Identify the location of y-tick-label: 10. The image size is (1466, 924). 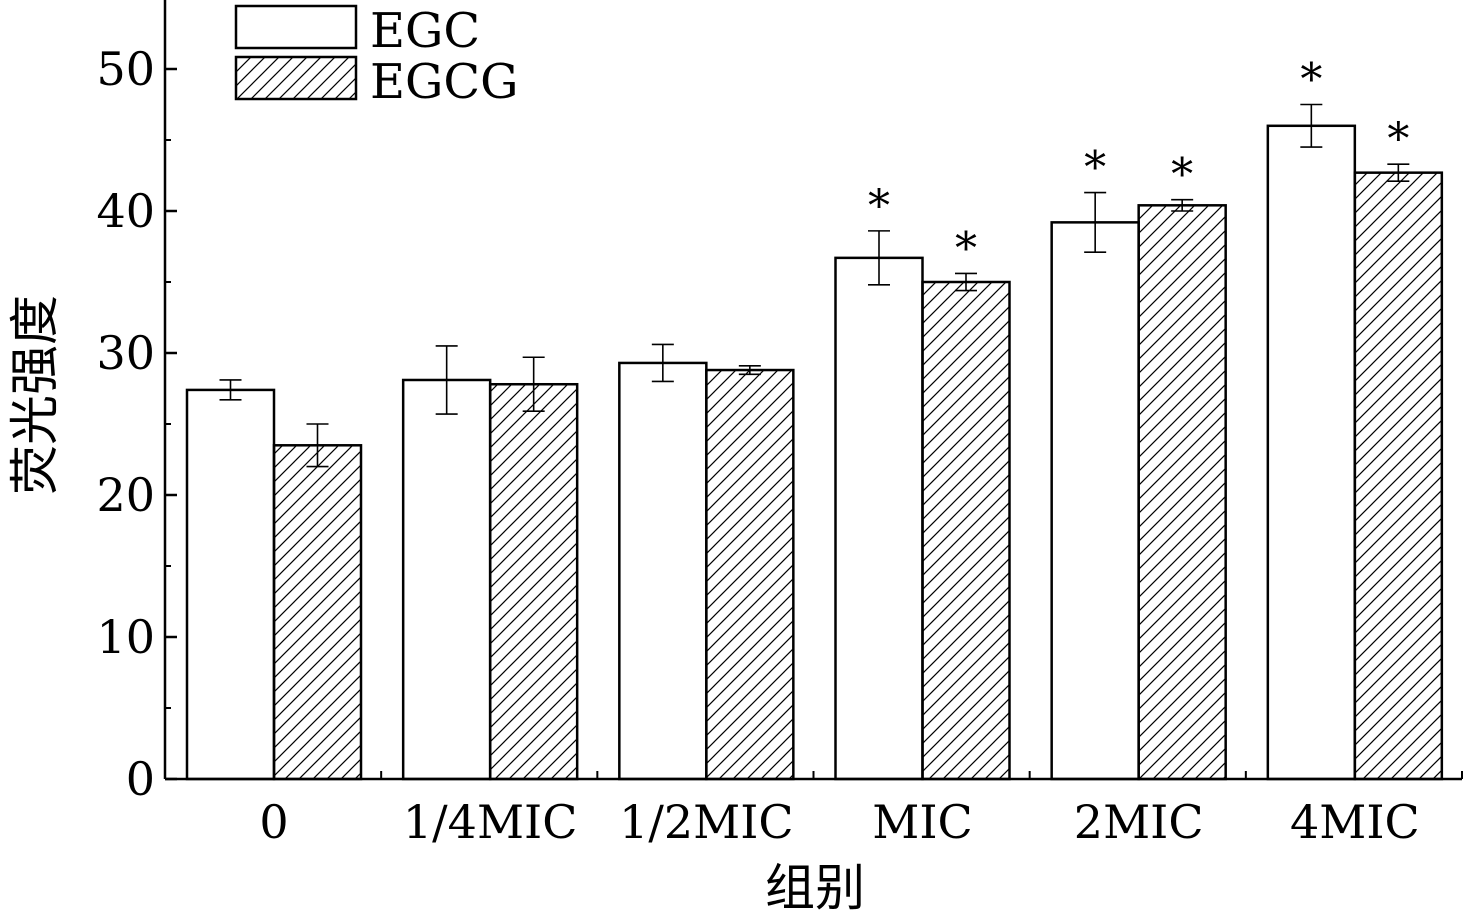
(125, 637).